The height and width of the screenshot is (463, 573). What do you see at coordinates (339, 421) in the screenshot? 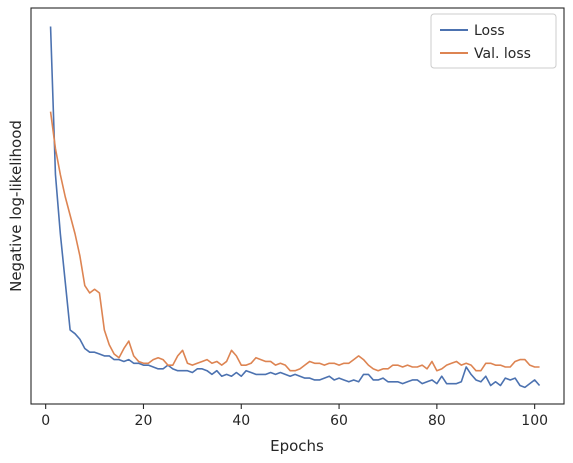
I see `x-tick-label: 60` at bounding box center [339, 421].